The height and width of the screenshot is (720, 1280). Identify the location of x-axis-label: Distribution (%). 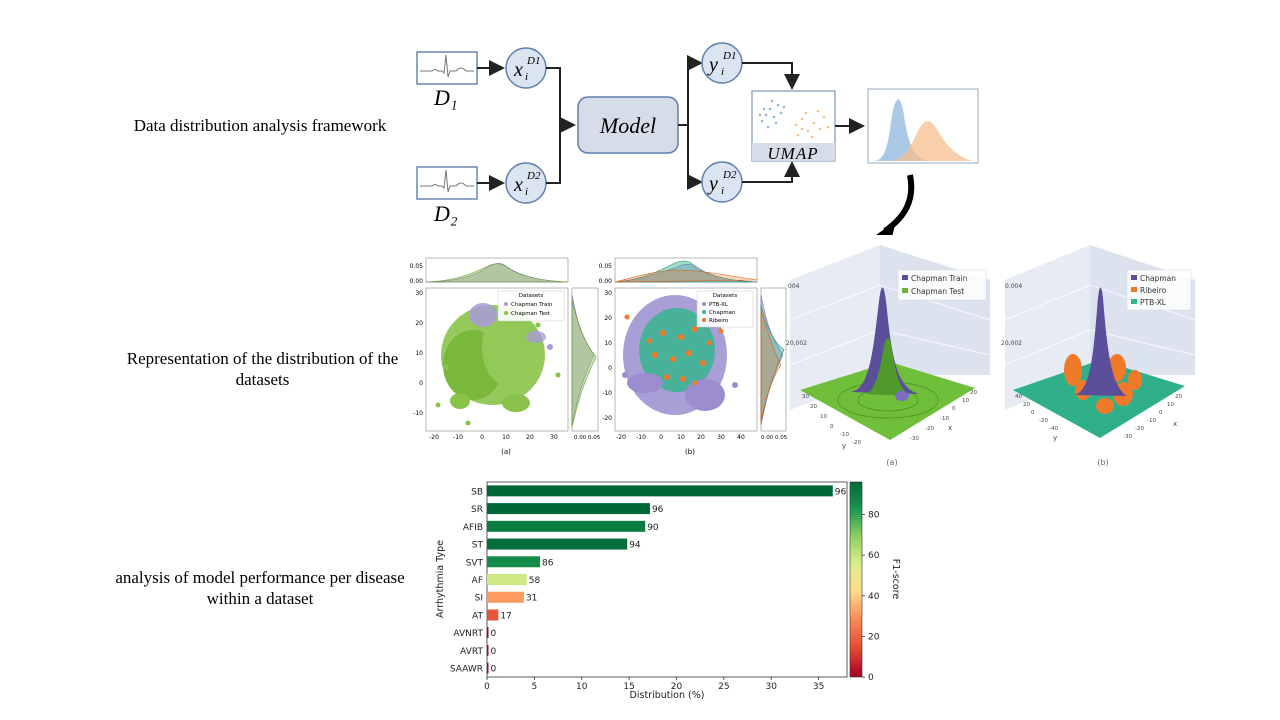
(667, 695).